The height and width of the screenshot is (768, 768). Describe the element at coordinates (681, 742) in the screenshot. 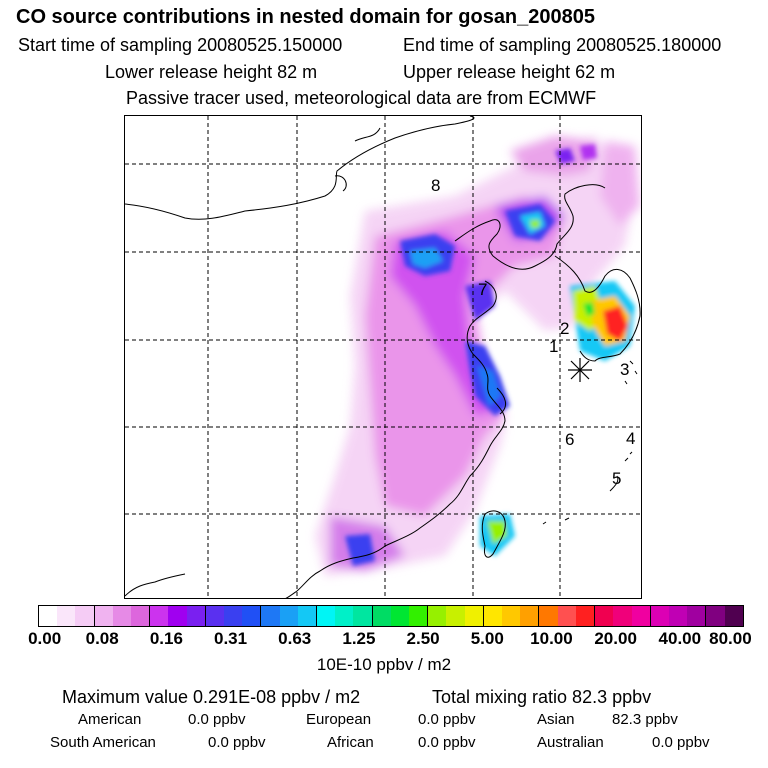

I see `australian-value: 0.0 ppbv` at that location.